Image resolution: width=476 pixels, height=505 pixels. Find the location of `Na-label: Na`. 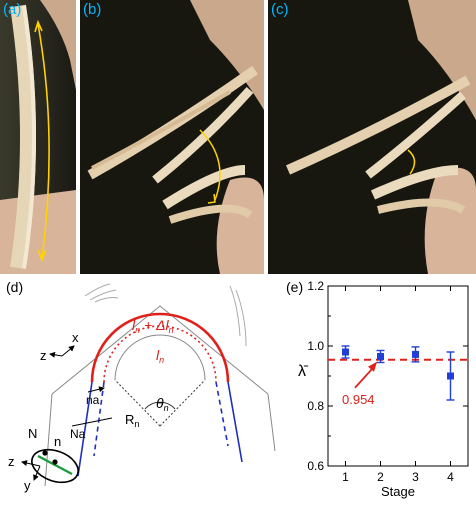

Na-label: Na is located at coordinates (78, 434).